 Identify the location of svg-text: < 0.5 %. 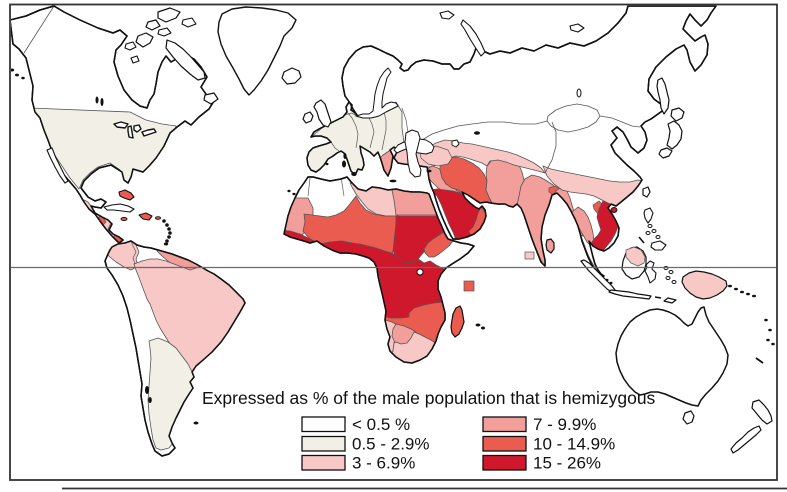
(381, 424).